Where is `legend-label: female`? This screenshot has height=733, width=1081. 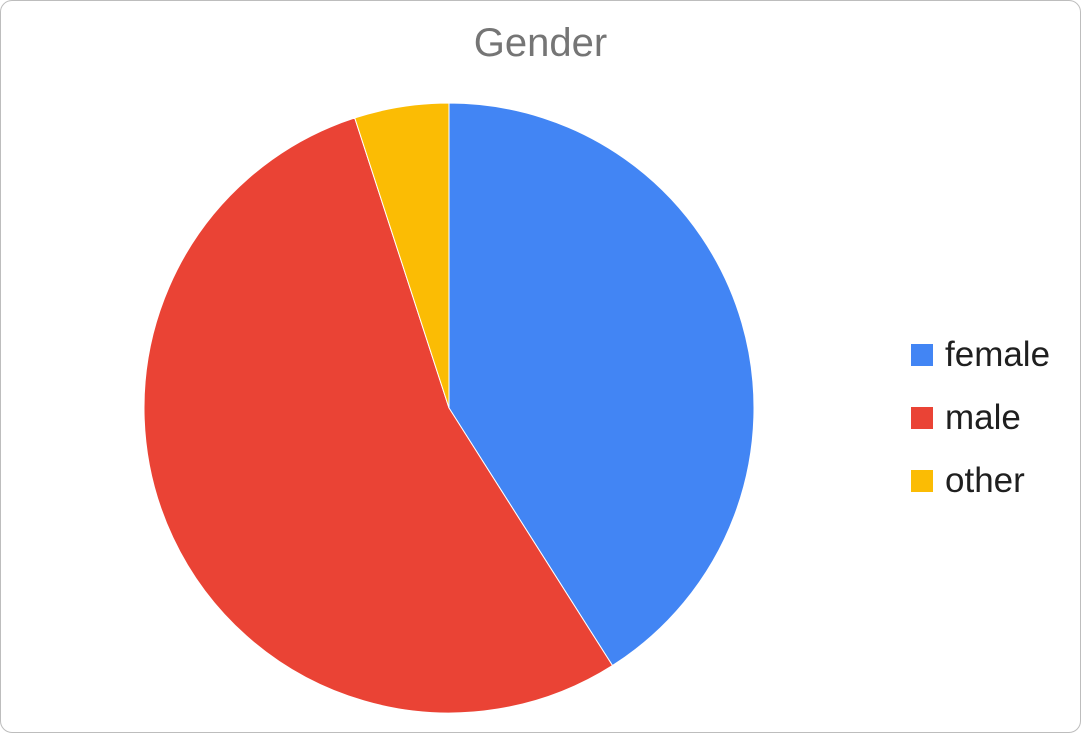 legend-label: female is located at coordinates (998, 354).